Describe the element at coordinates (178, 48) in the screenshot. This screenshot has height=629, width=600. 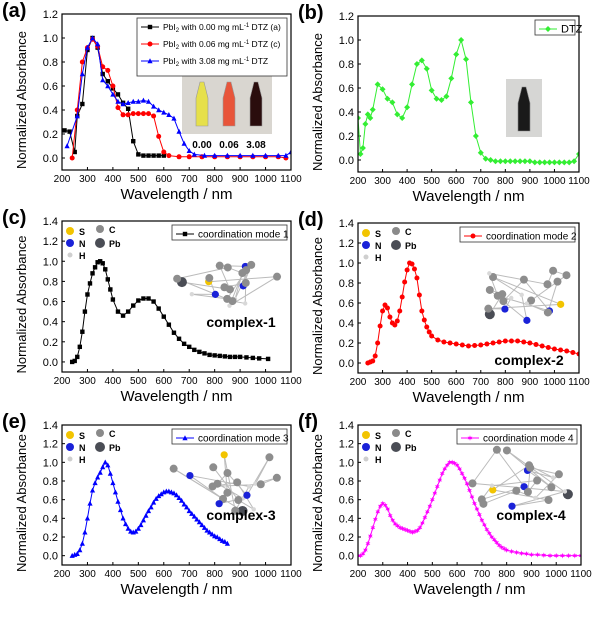
I see `legend-text-part: 2` at that location.